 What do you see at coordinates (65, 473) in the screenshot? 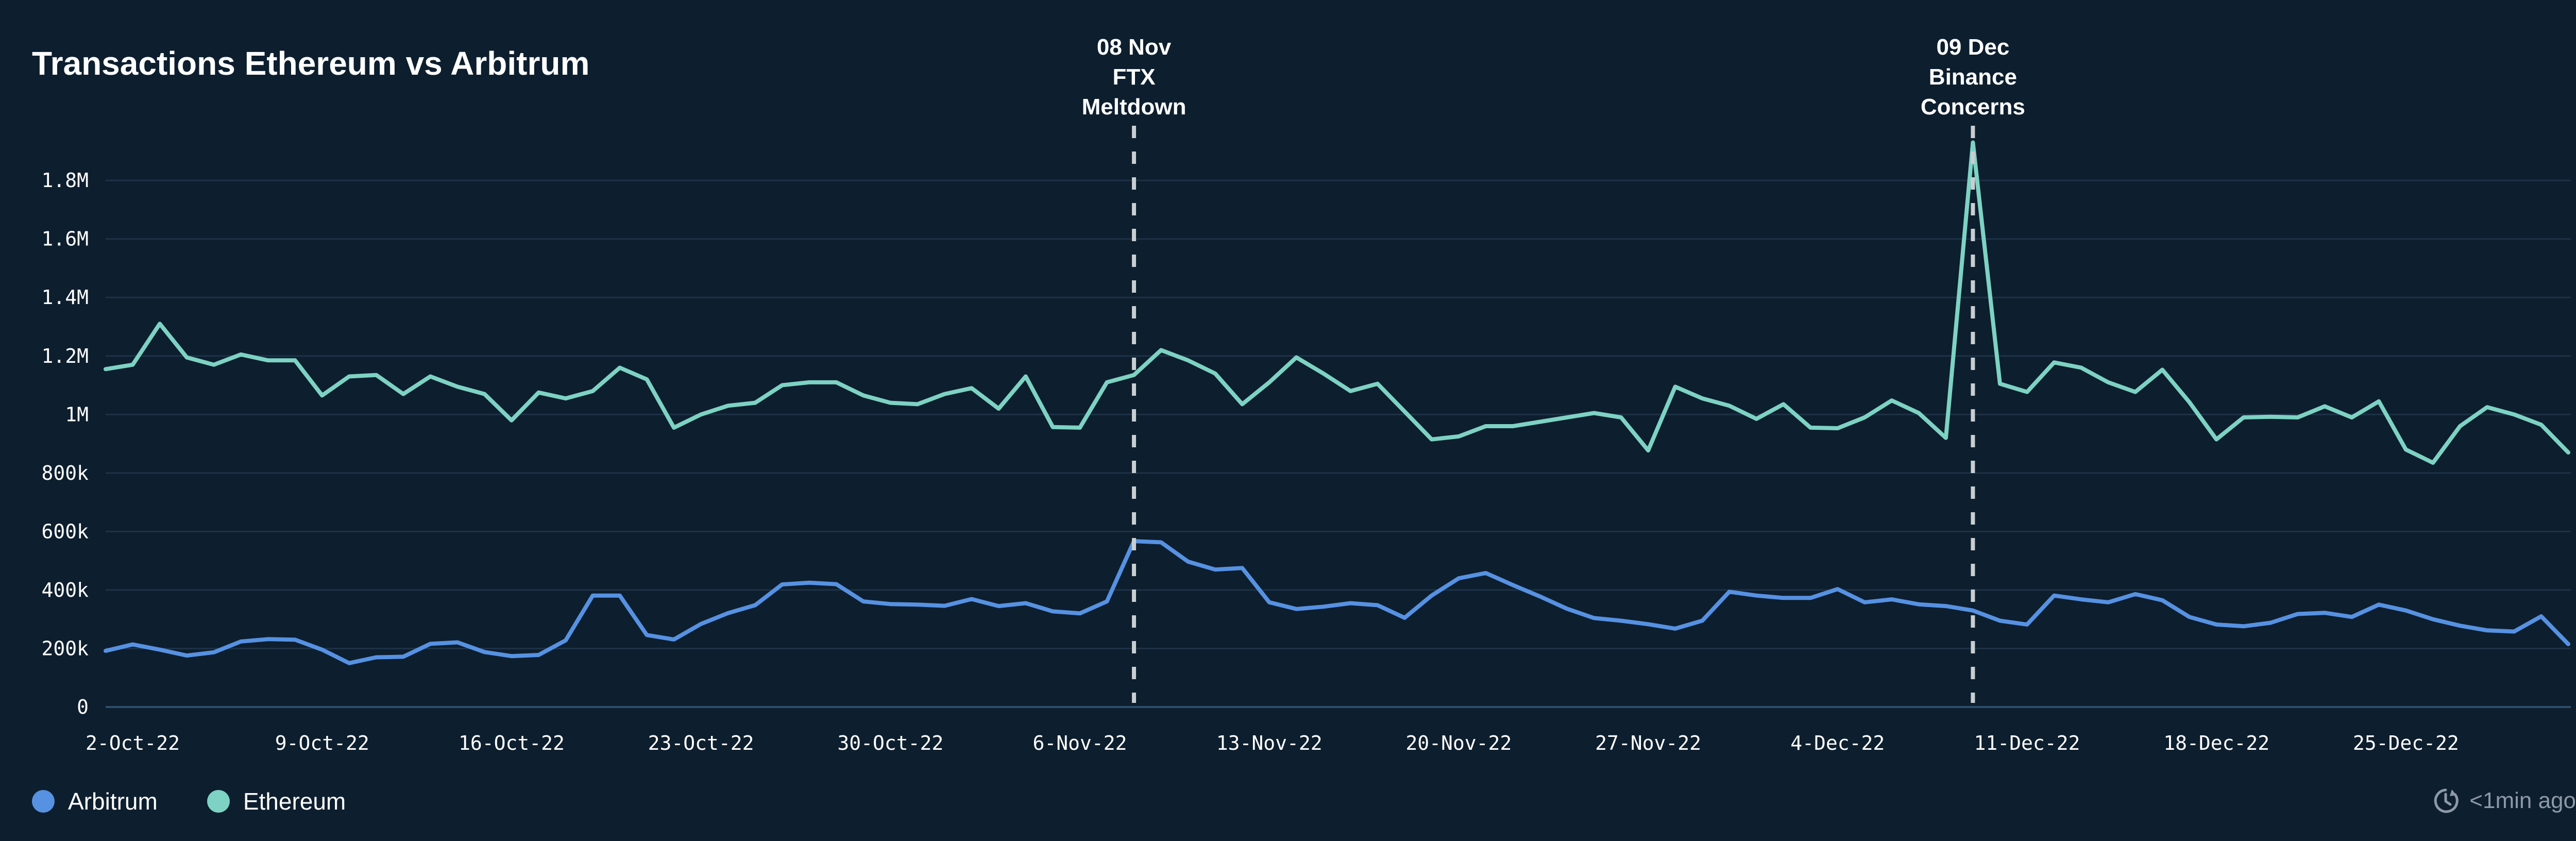
I see `svg-text: 800k` at bounding box center [65, 473].